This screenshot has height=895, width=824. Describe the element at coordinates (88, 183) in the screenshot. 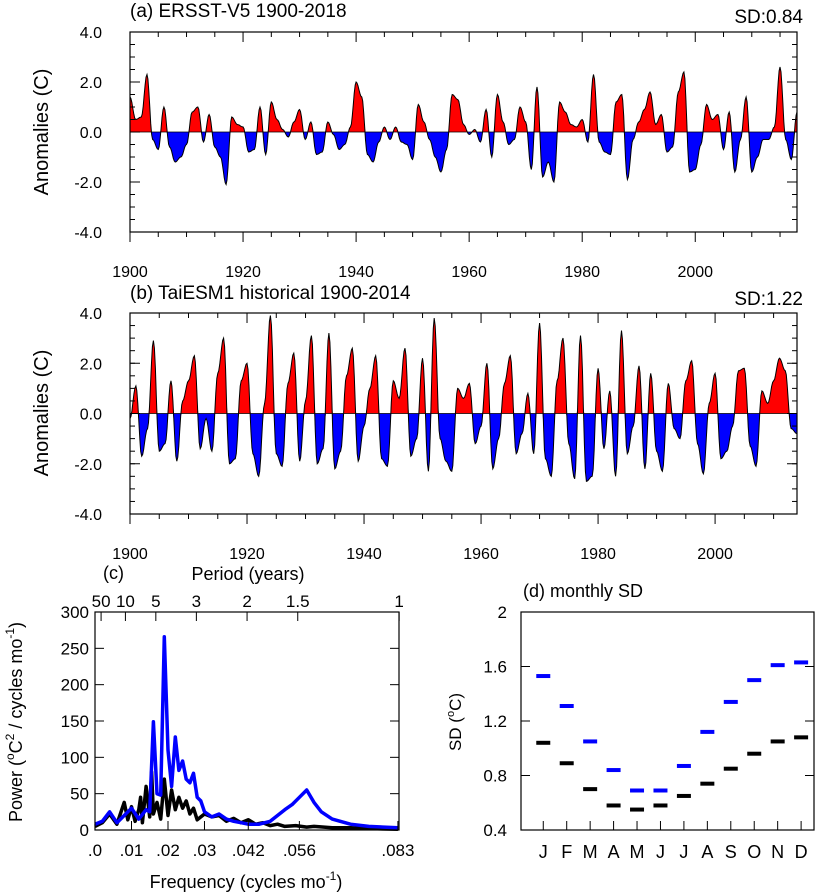

I see `panel-a-ytick-label: -2.0` at that location.